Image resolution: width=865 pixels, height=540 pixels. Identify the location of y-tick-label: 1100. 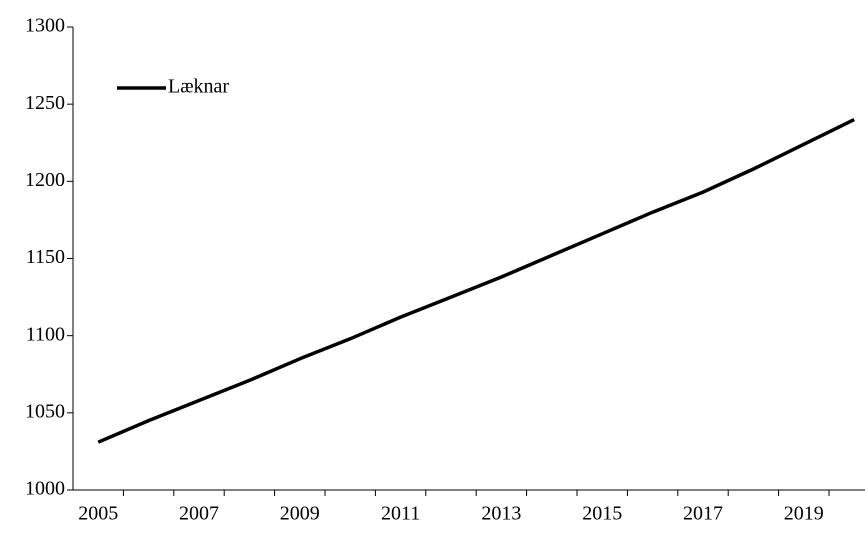
(45, 334).